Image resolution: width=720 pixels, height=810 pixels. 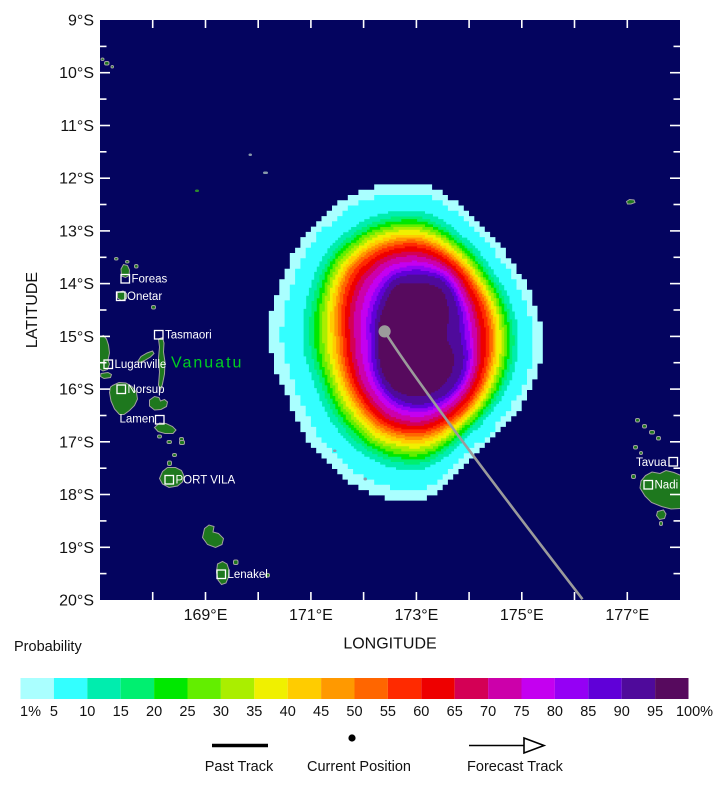 What do you see at coordinates (76, 601) in the screenshot?
I see `svg-text: 20°S` at bounding box center [76, 601].